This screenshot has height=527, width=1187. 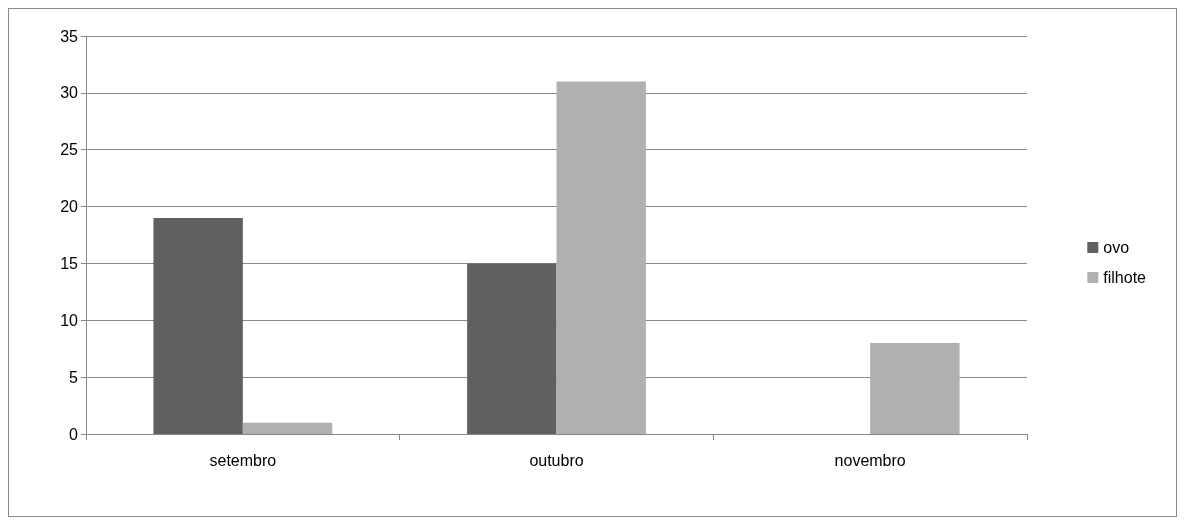 I want to click on legend-label: ovo, so click(x=1116, y=247).